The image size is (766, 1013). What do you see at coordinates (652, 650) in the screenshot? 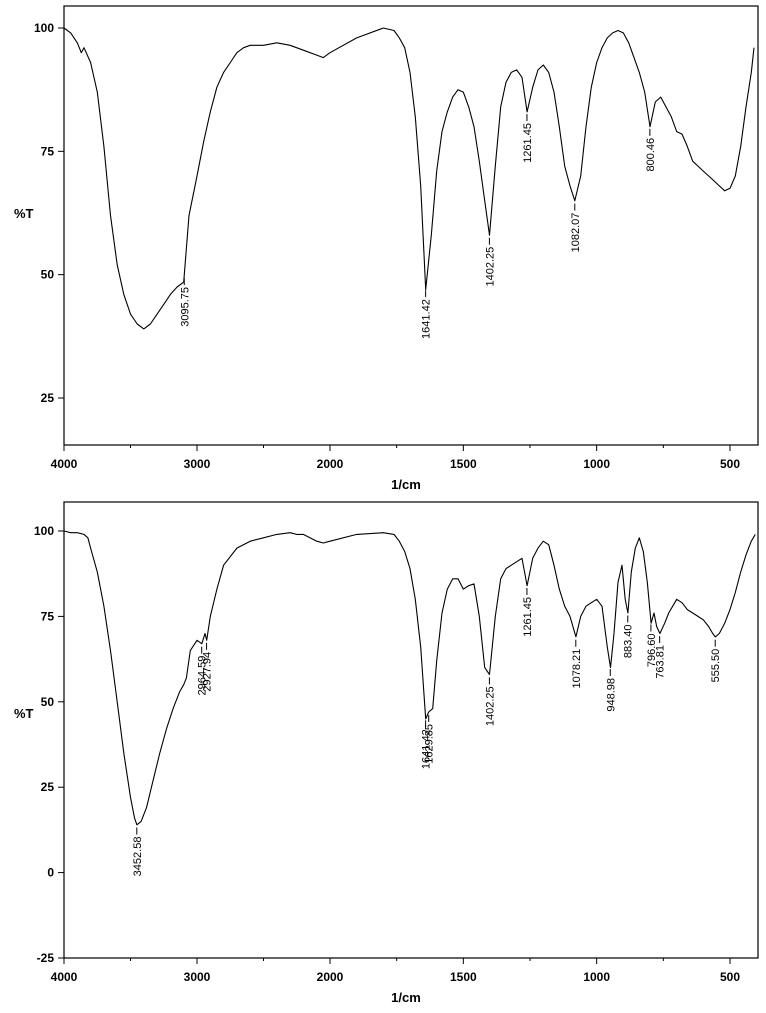
I see `peak-label: 796.60` at bounding box center [652, 650].